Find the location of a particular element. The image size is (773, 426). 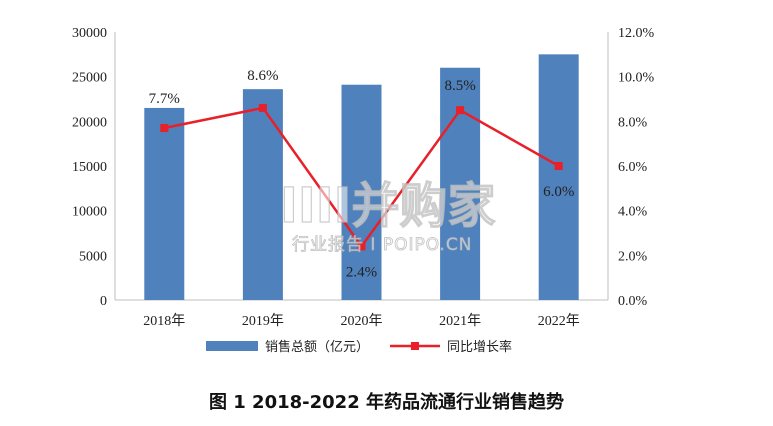

legend-bar-label: 销售总额（亿元） is located at coordinates (317, 347).